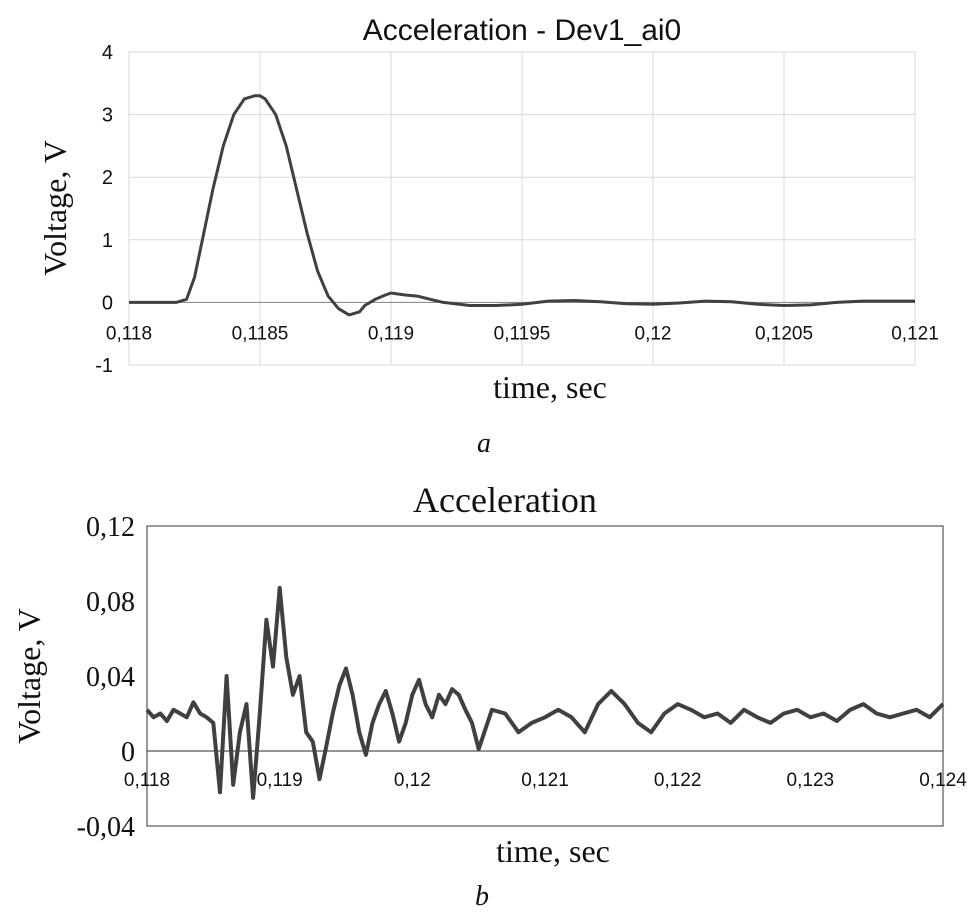 The width and height of the screenshot is (975, 916). Describe the element at coordinates (106, 827) in the screenshot. I see `y-tick-label: -0,04` at that location.